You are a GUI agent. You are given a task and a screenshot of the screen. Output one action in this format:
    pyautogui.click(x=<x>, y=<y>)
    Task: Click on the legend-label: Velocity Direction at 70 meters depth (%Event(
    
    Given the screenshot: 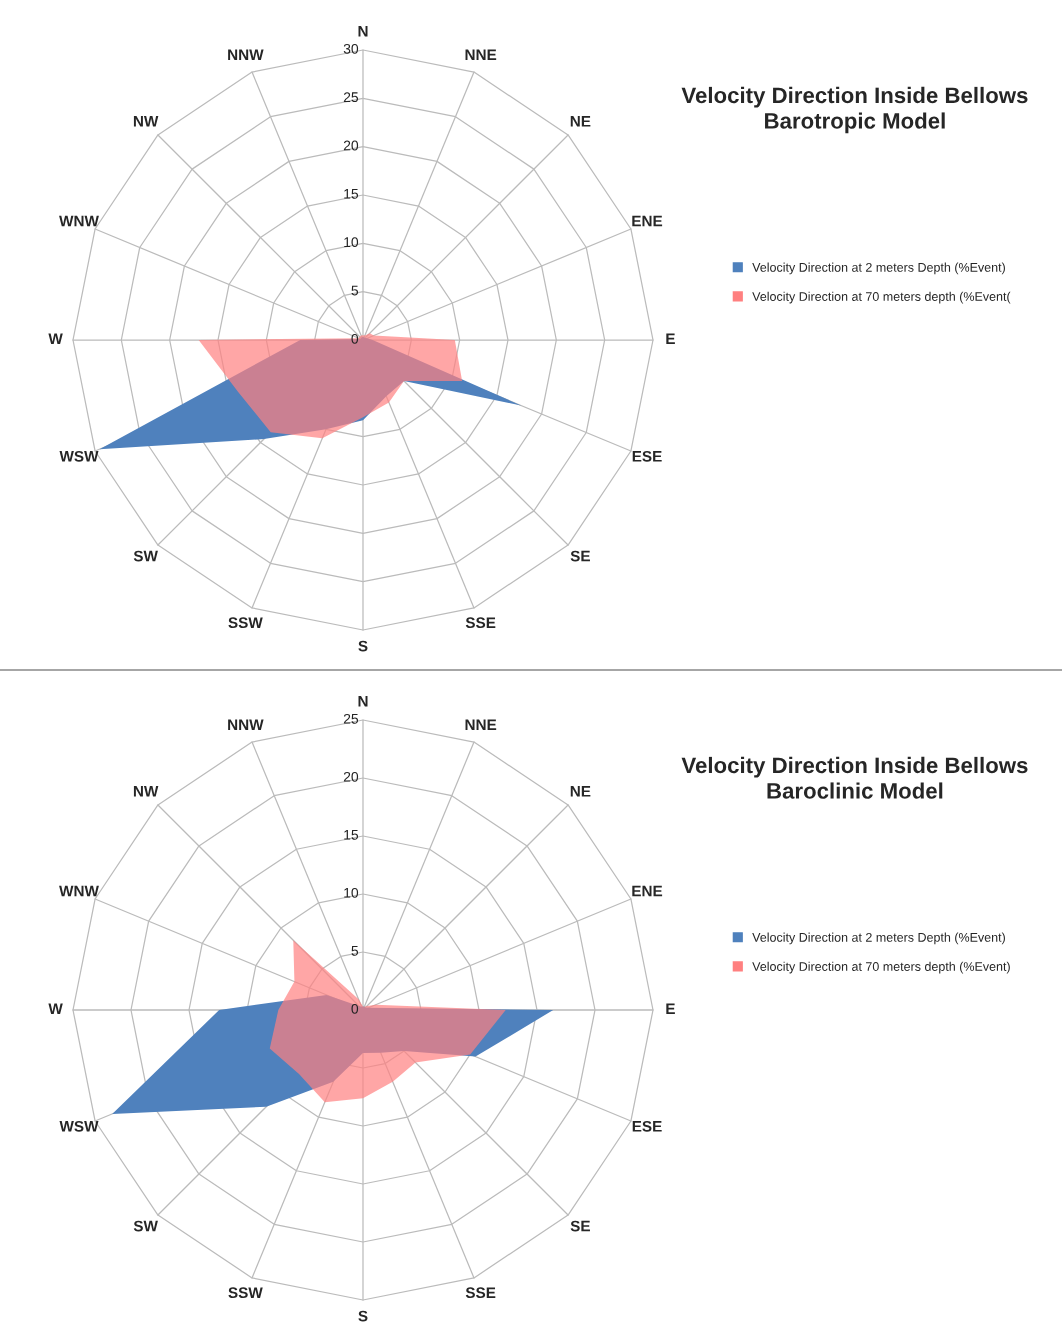 What is the action you would take?
    pyautogui.click(x=881, y=297)
    